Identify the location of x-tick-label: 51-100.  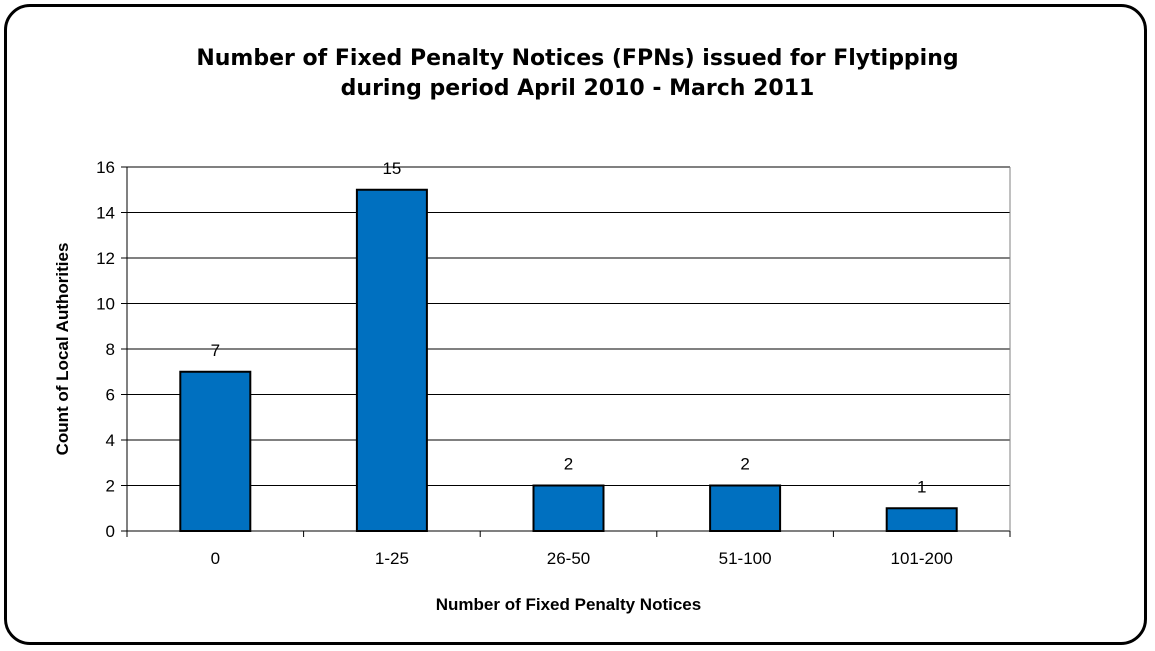
(745, 558).